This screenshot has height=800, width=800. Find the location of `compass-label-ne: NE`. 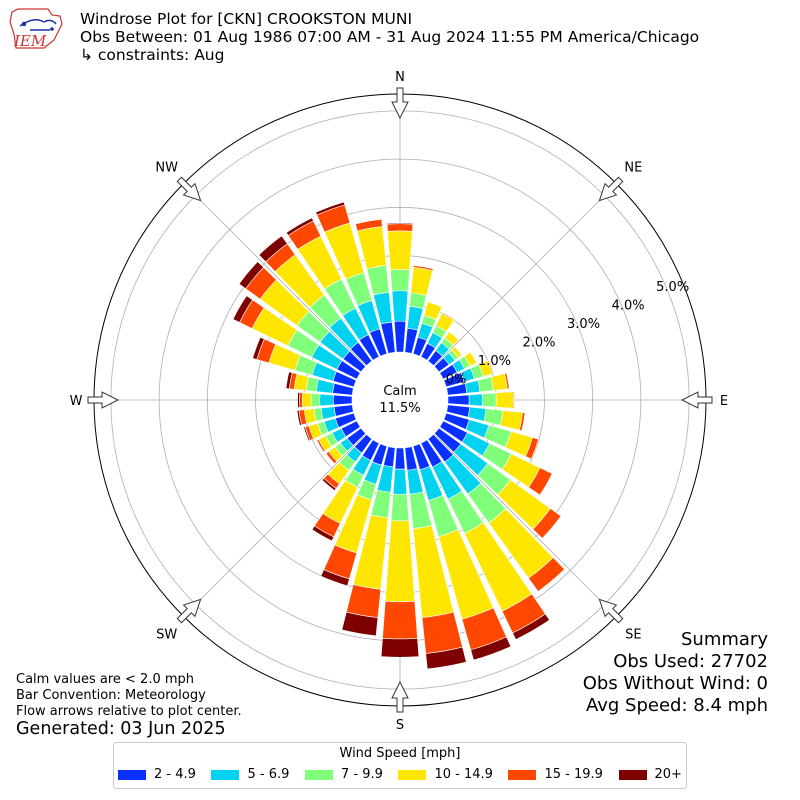

compass-label-ne: NE is located at coordinates (633, 168).